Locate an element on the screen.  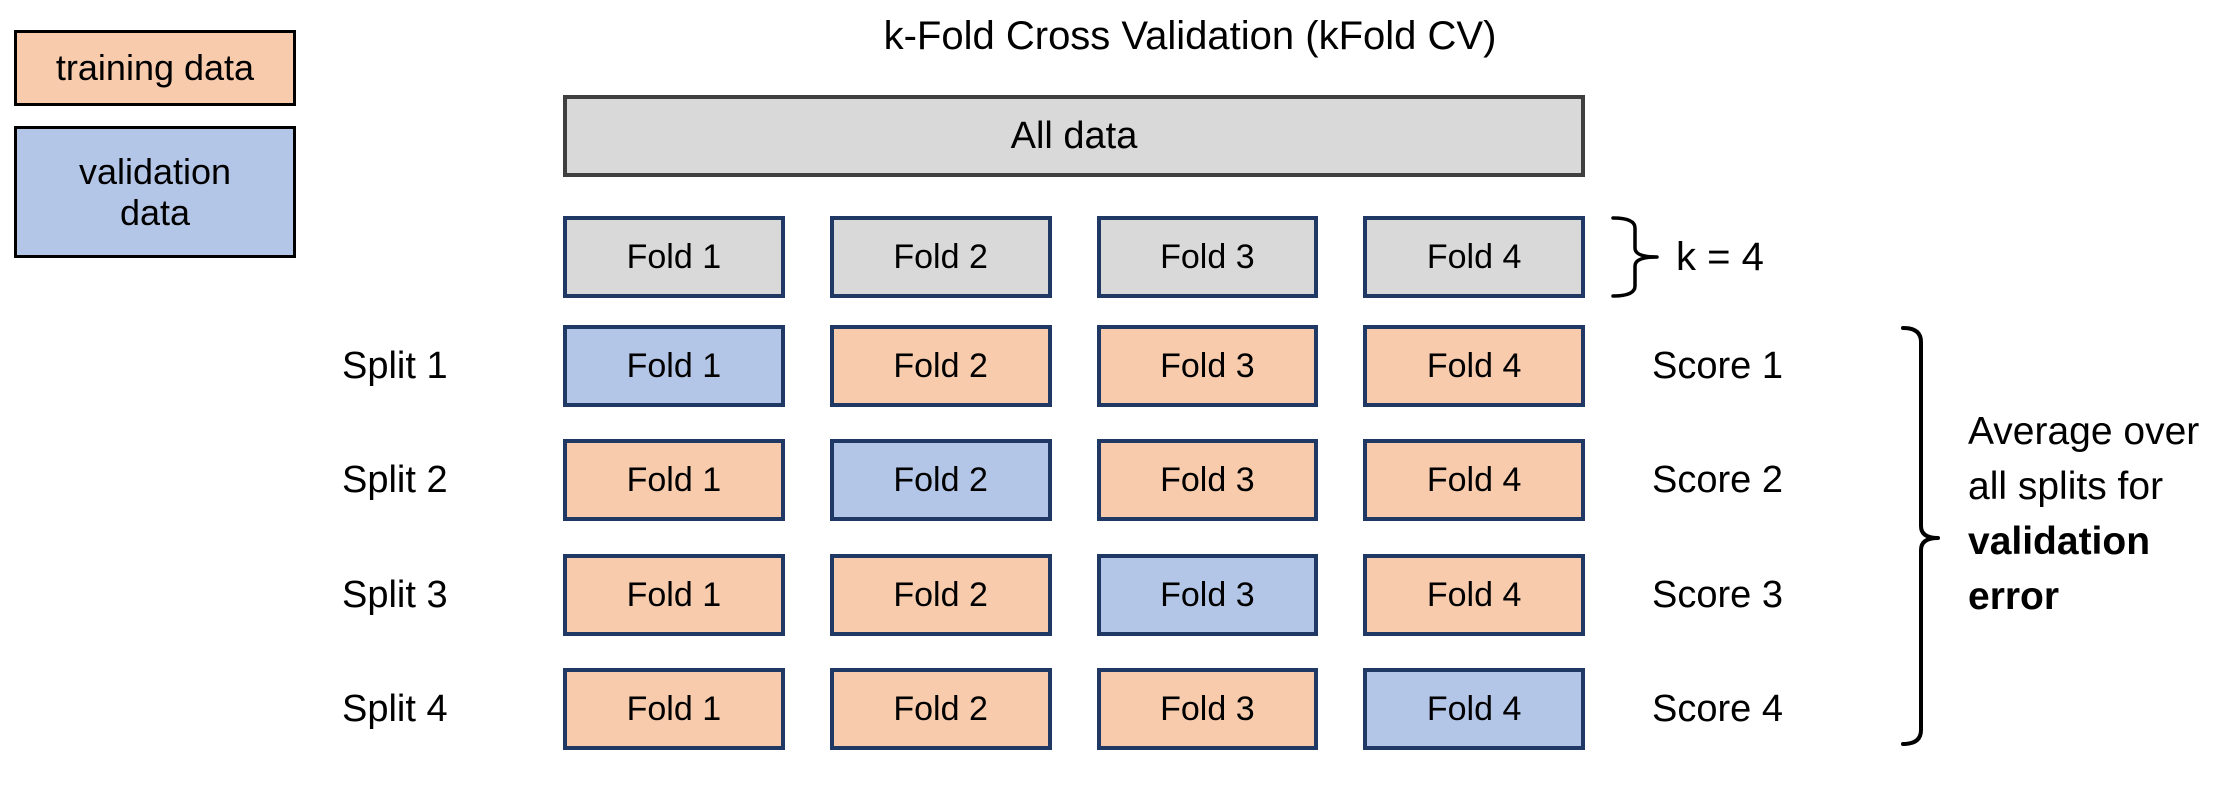
split-3-fold-4-cell: Fold 4 is located at coordinates (1474, 595).